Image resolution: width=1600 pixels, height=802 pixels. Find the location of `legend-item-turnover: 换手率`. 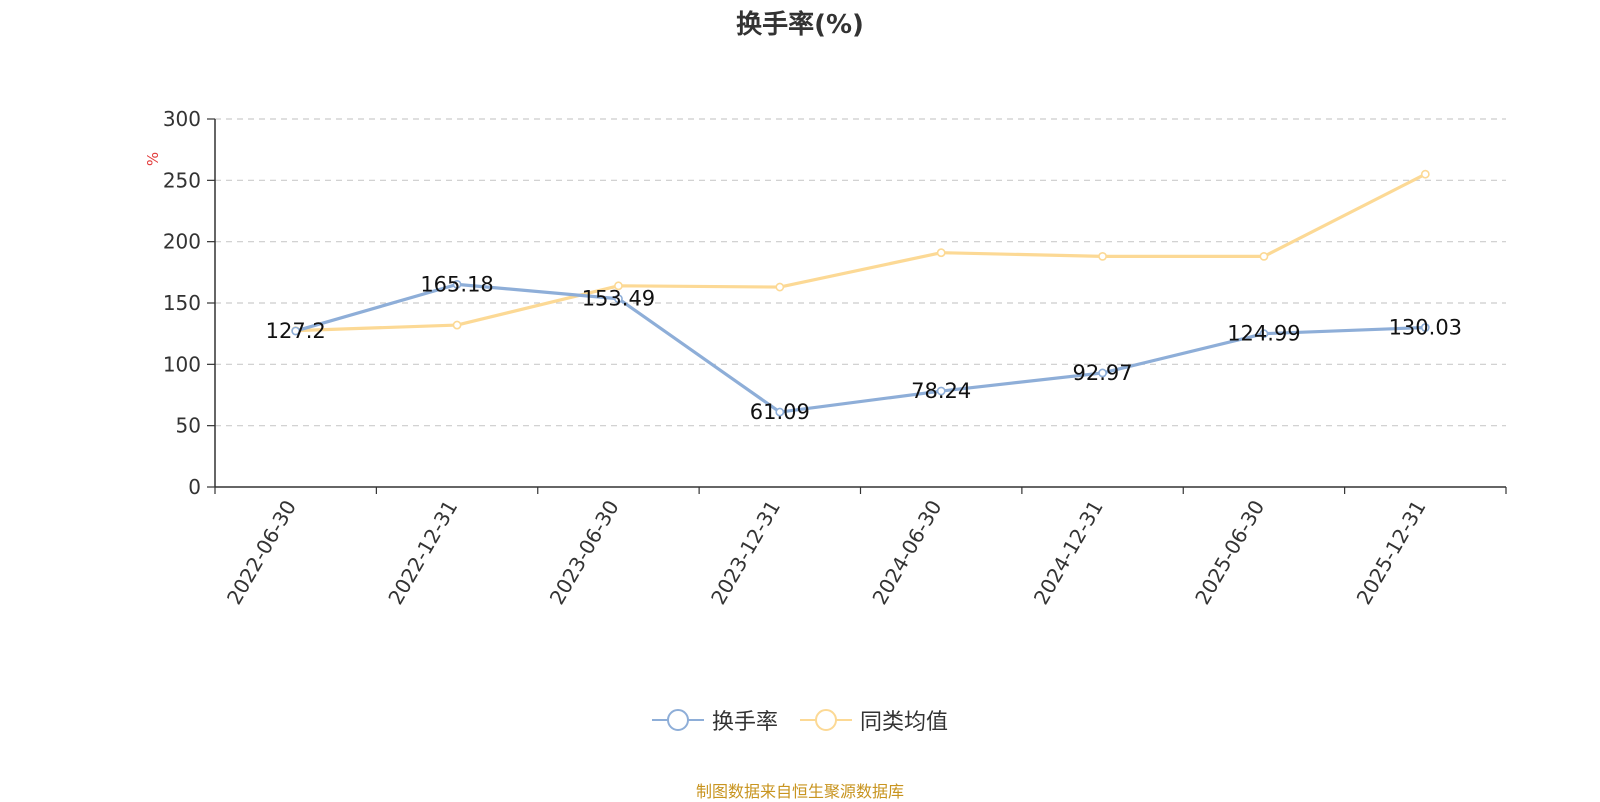

legend-item-turnover: 换手率 is located at coordinates (714, 720).